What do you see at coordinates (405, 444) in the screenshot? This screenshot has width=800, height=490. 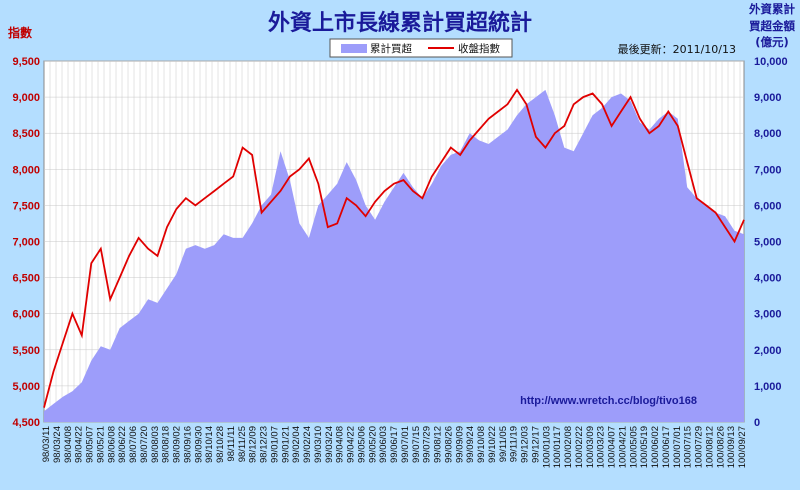 I see `x-tick-label: 99/07/01` at bounding box center [405, 444].